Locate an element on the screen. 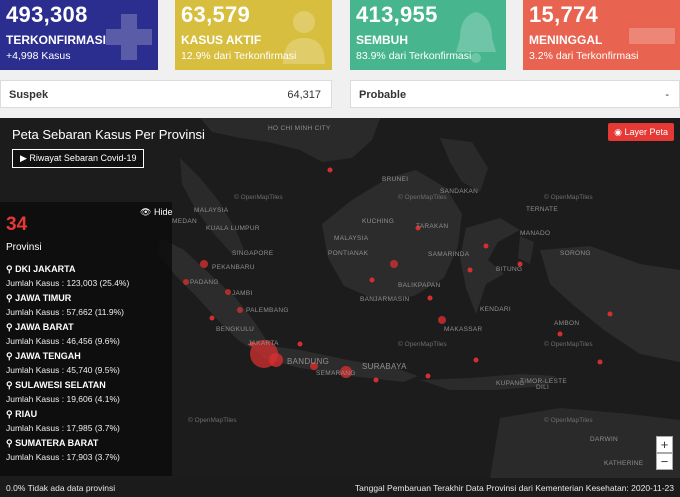 This screenshot has height=497, width=680. city-label: BITUNG is located at coordinates (509, 269).